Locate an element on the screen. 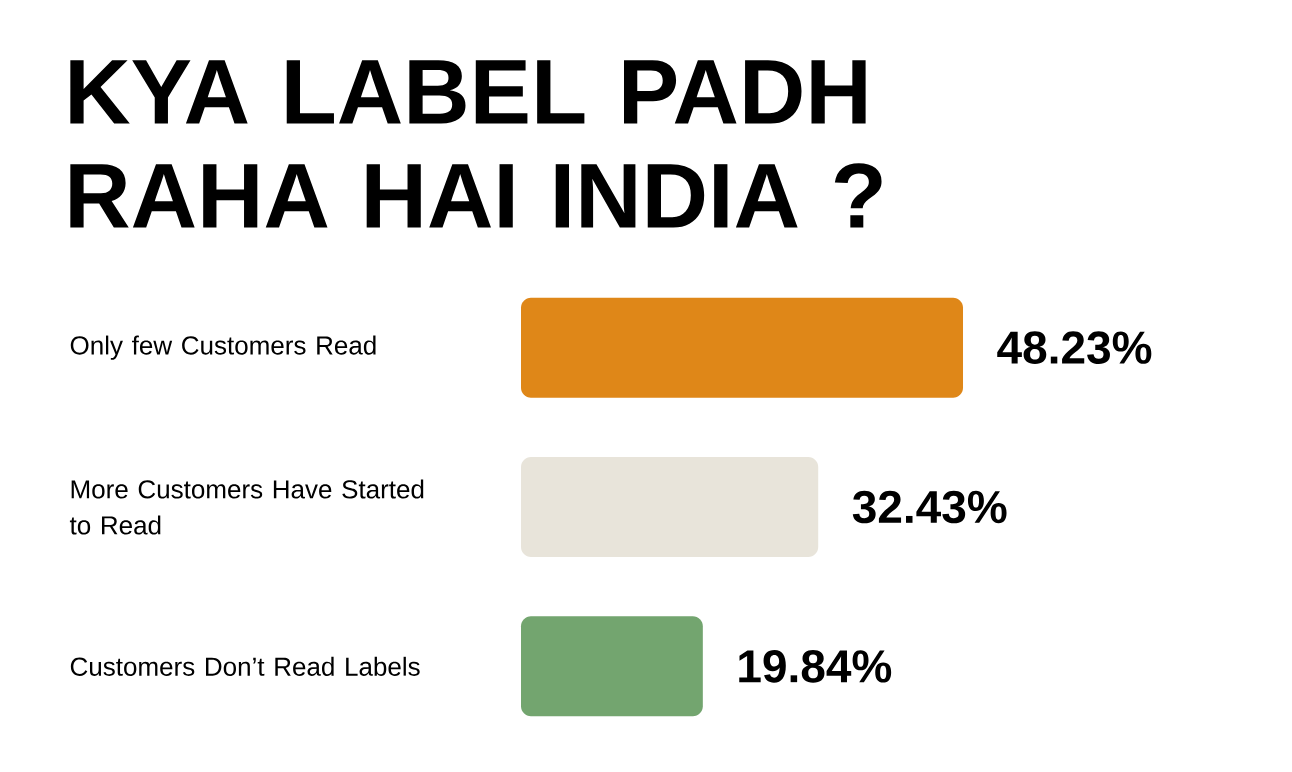 This screenshot has width=1292, height=772. y-tick-label: Customers Don’t Read Labels is located at coordinates (245, 666).